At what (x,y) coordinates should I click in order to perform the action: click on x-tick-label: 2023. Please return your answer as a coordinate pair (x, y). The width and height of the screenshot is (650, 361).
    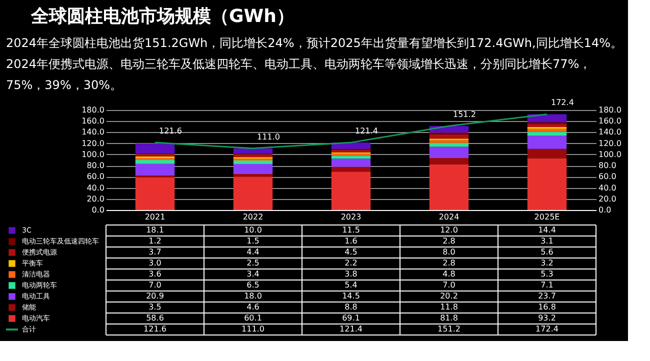
    Looking at the image, I should click on (351, 217).